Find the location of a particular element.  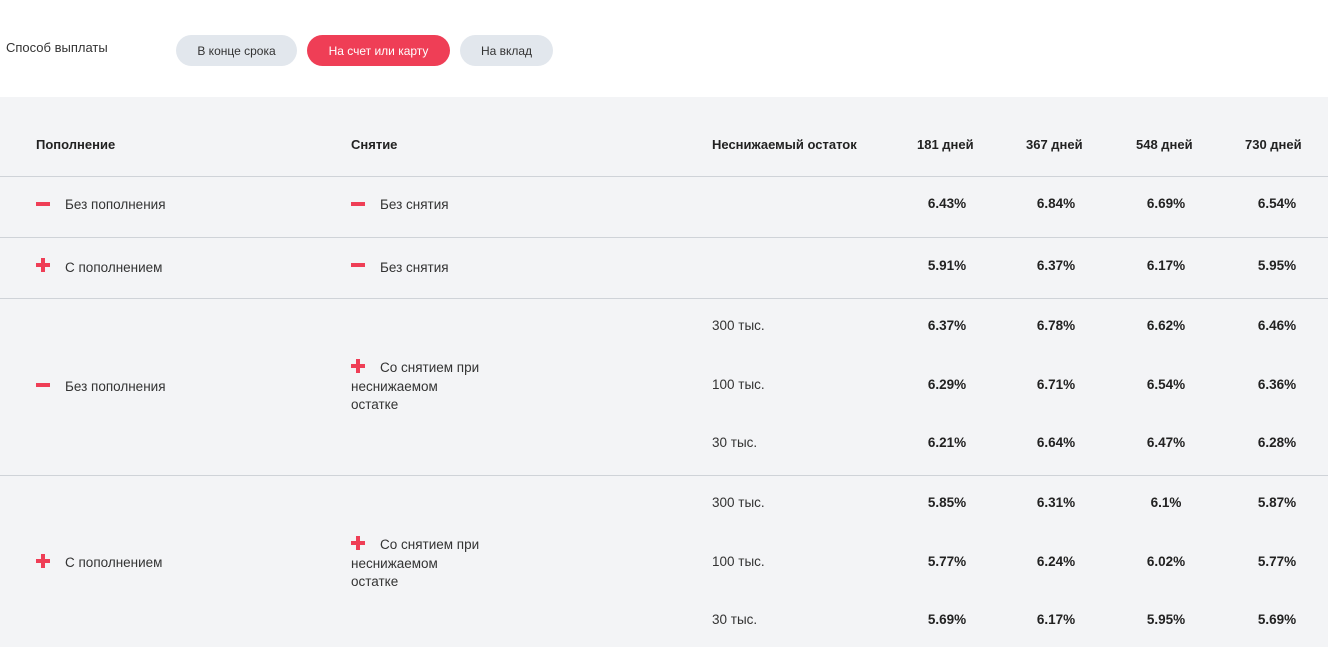

rate-cell: 6.28% is located at coordinates (1277, 442).